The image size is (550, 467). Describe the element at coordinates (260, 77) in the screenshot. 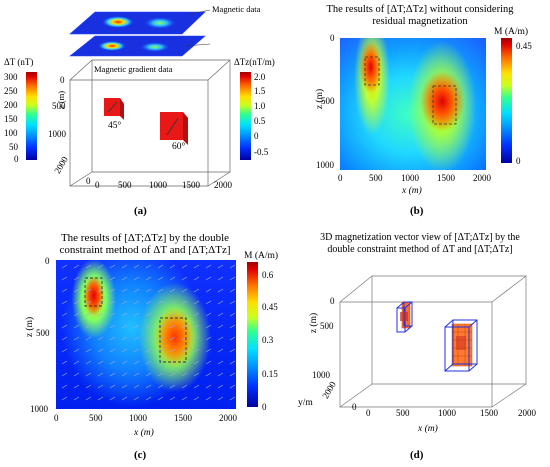

I see `cbar2-tick-2.0: 2.0` at that location.